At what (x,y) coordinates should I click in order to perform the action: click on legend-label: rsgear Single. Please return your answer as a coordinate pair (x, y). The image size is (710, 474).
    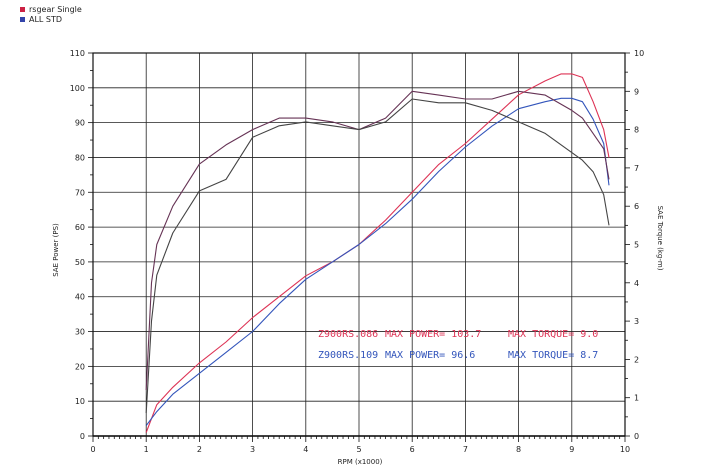
    Looking at the image, I should click on (55, 9).